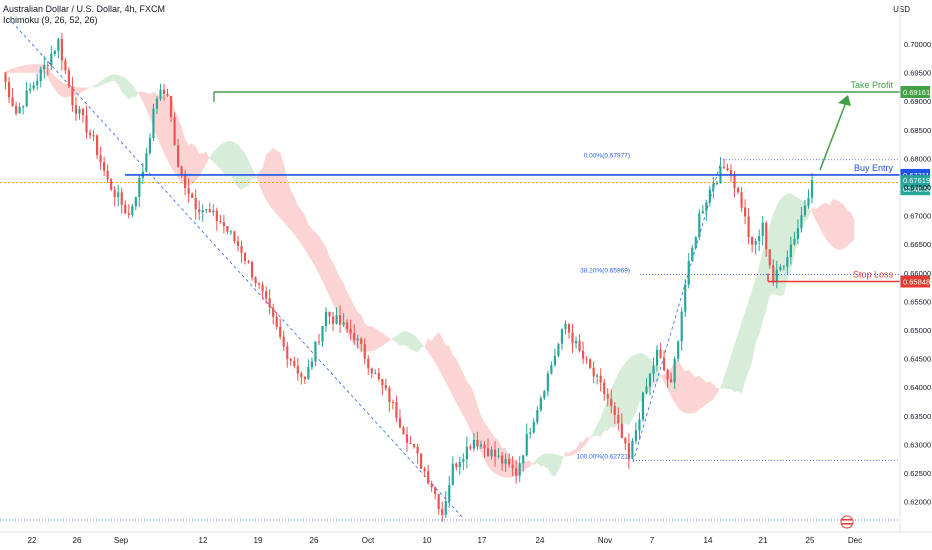 This screenshot has width=932, height=550. I want to click on flag-stripe, so click(847, 524).